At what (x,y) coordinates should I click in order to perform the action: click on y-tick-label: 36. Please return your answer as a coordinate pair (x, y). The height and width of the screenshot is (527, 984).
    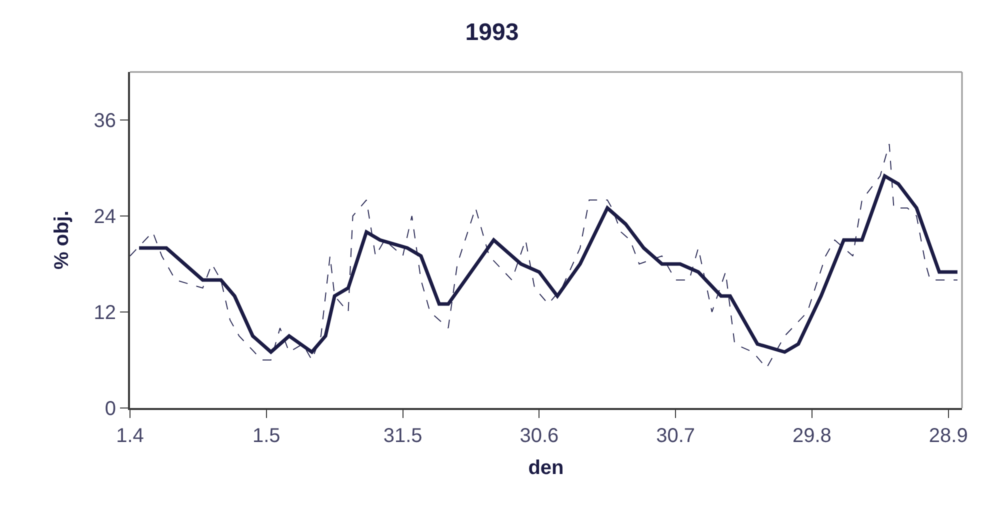
    Looking at the image, I should click on (105, 121).